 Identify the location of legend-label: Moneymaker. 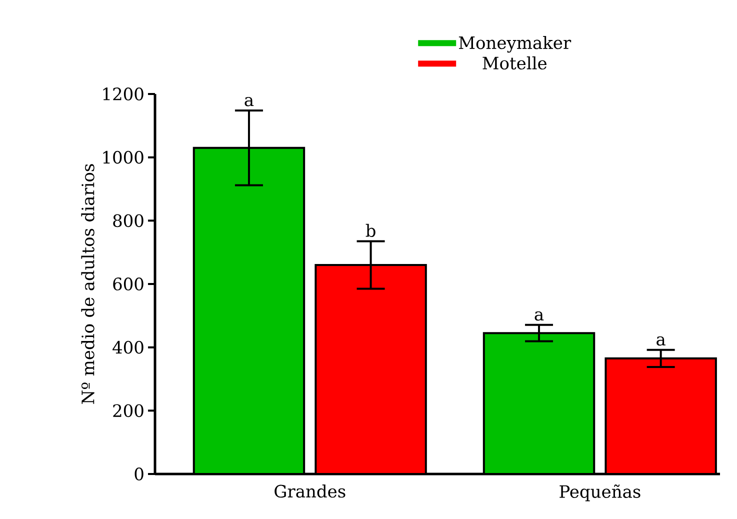
(515, 44).